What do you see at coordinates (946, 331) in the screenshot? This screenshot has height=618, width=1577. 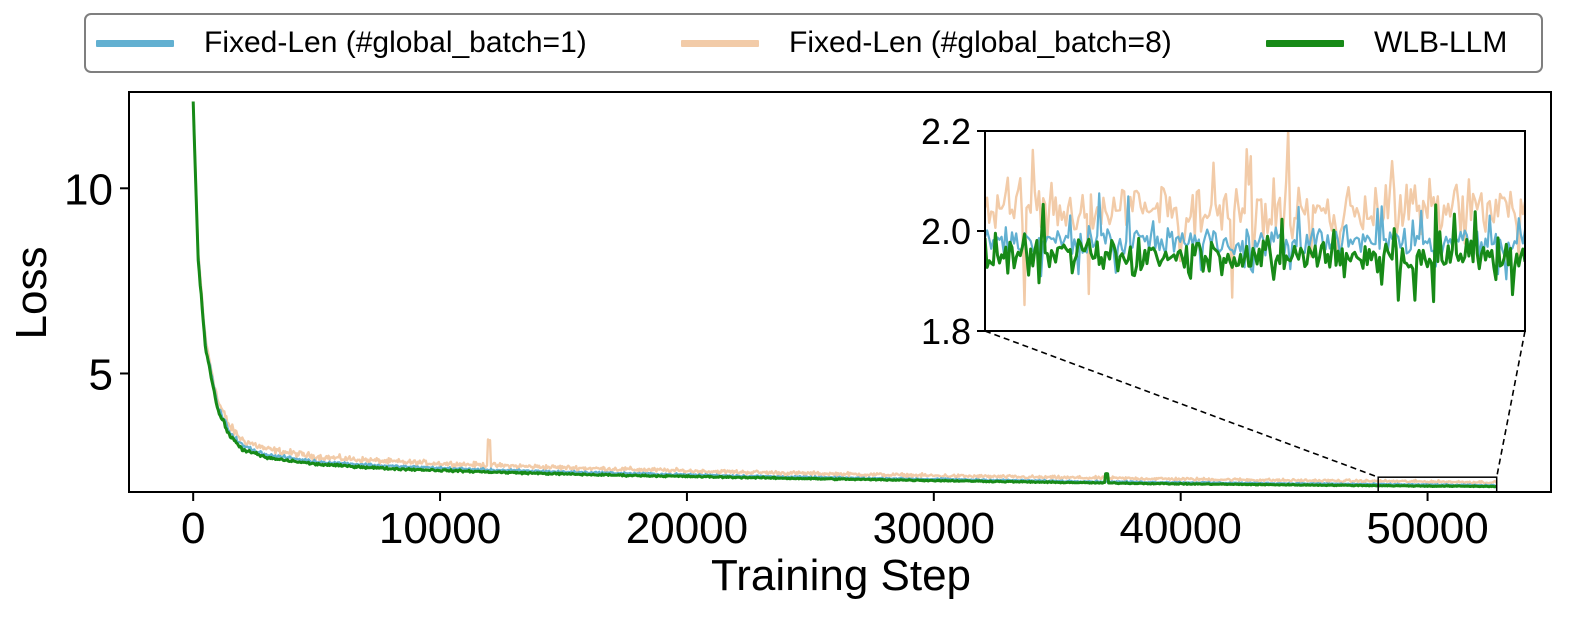 I see `inset-y-tick-label-0: 1.8` at bounding box center [946, 331].